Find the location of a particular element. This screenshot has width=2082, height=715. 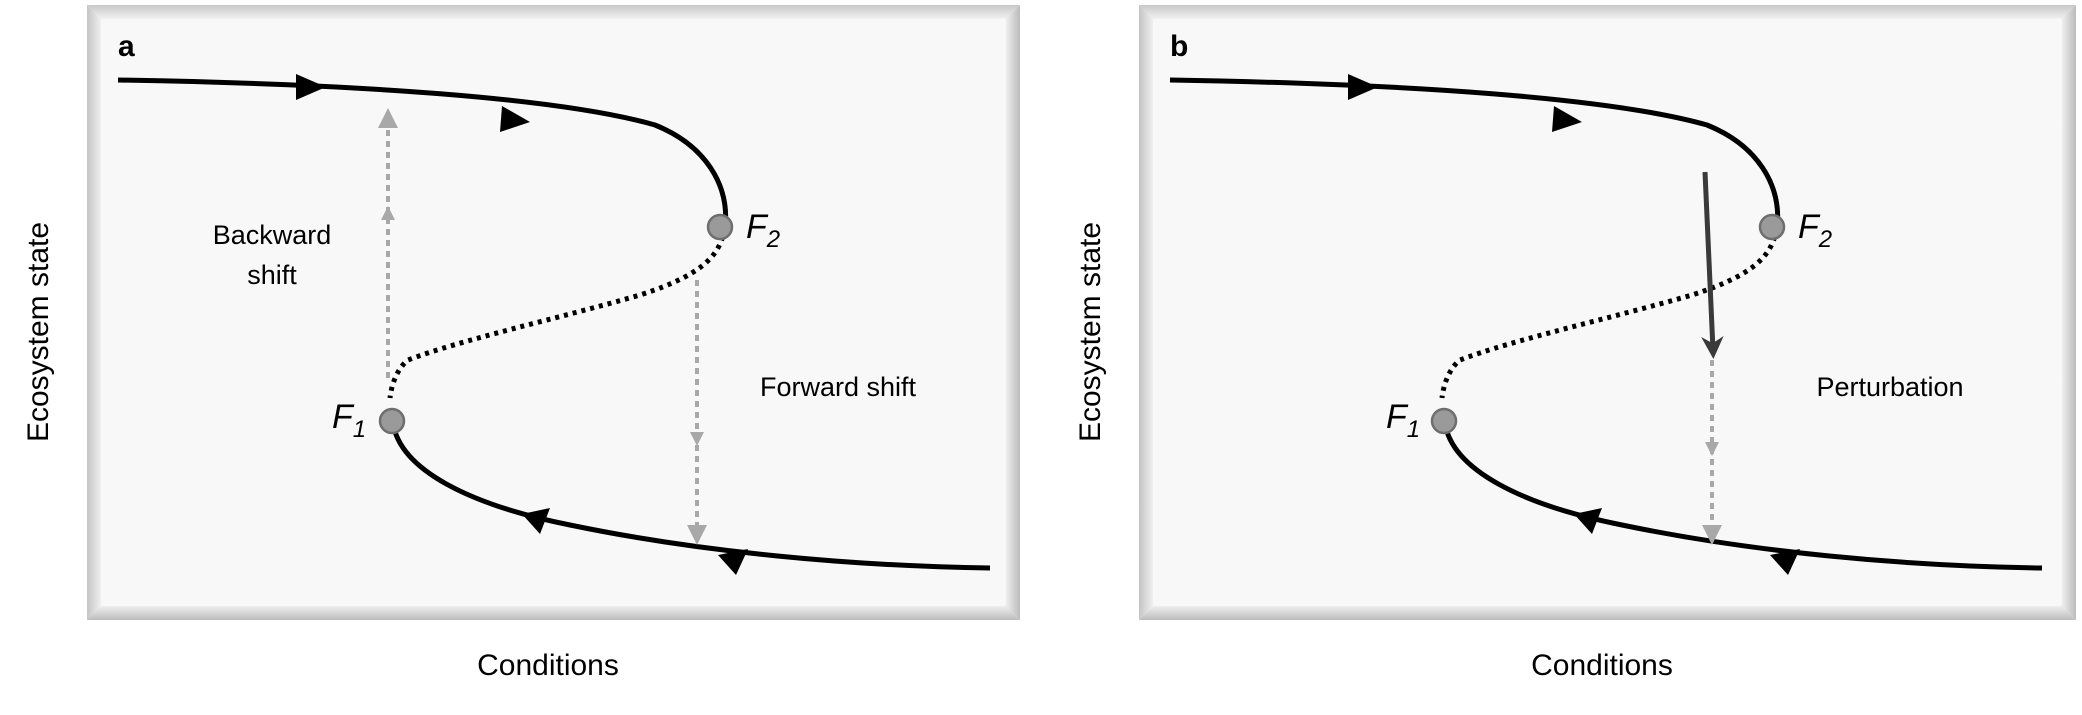

panel-b-f2-label: F2 is located at coordinates (1815, 230).